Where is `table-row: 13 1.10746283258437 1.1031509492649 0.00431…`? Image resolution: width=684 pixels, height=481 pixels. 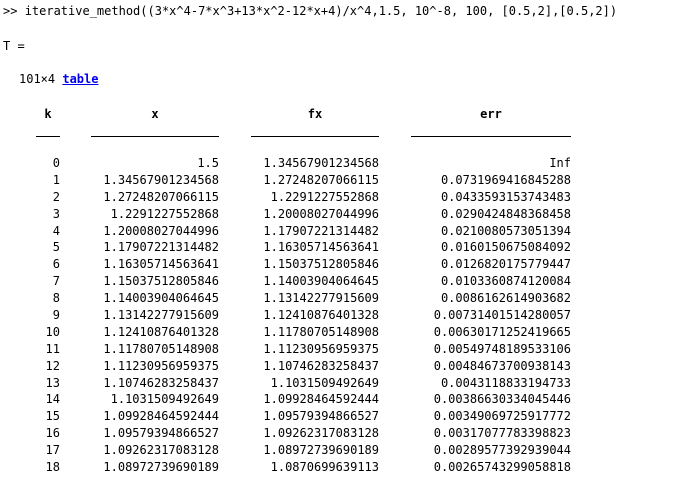 table-row: 13 1.10746283258437 1.1031509492649 0.00431… is located at coordinates (342, 383).